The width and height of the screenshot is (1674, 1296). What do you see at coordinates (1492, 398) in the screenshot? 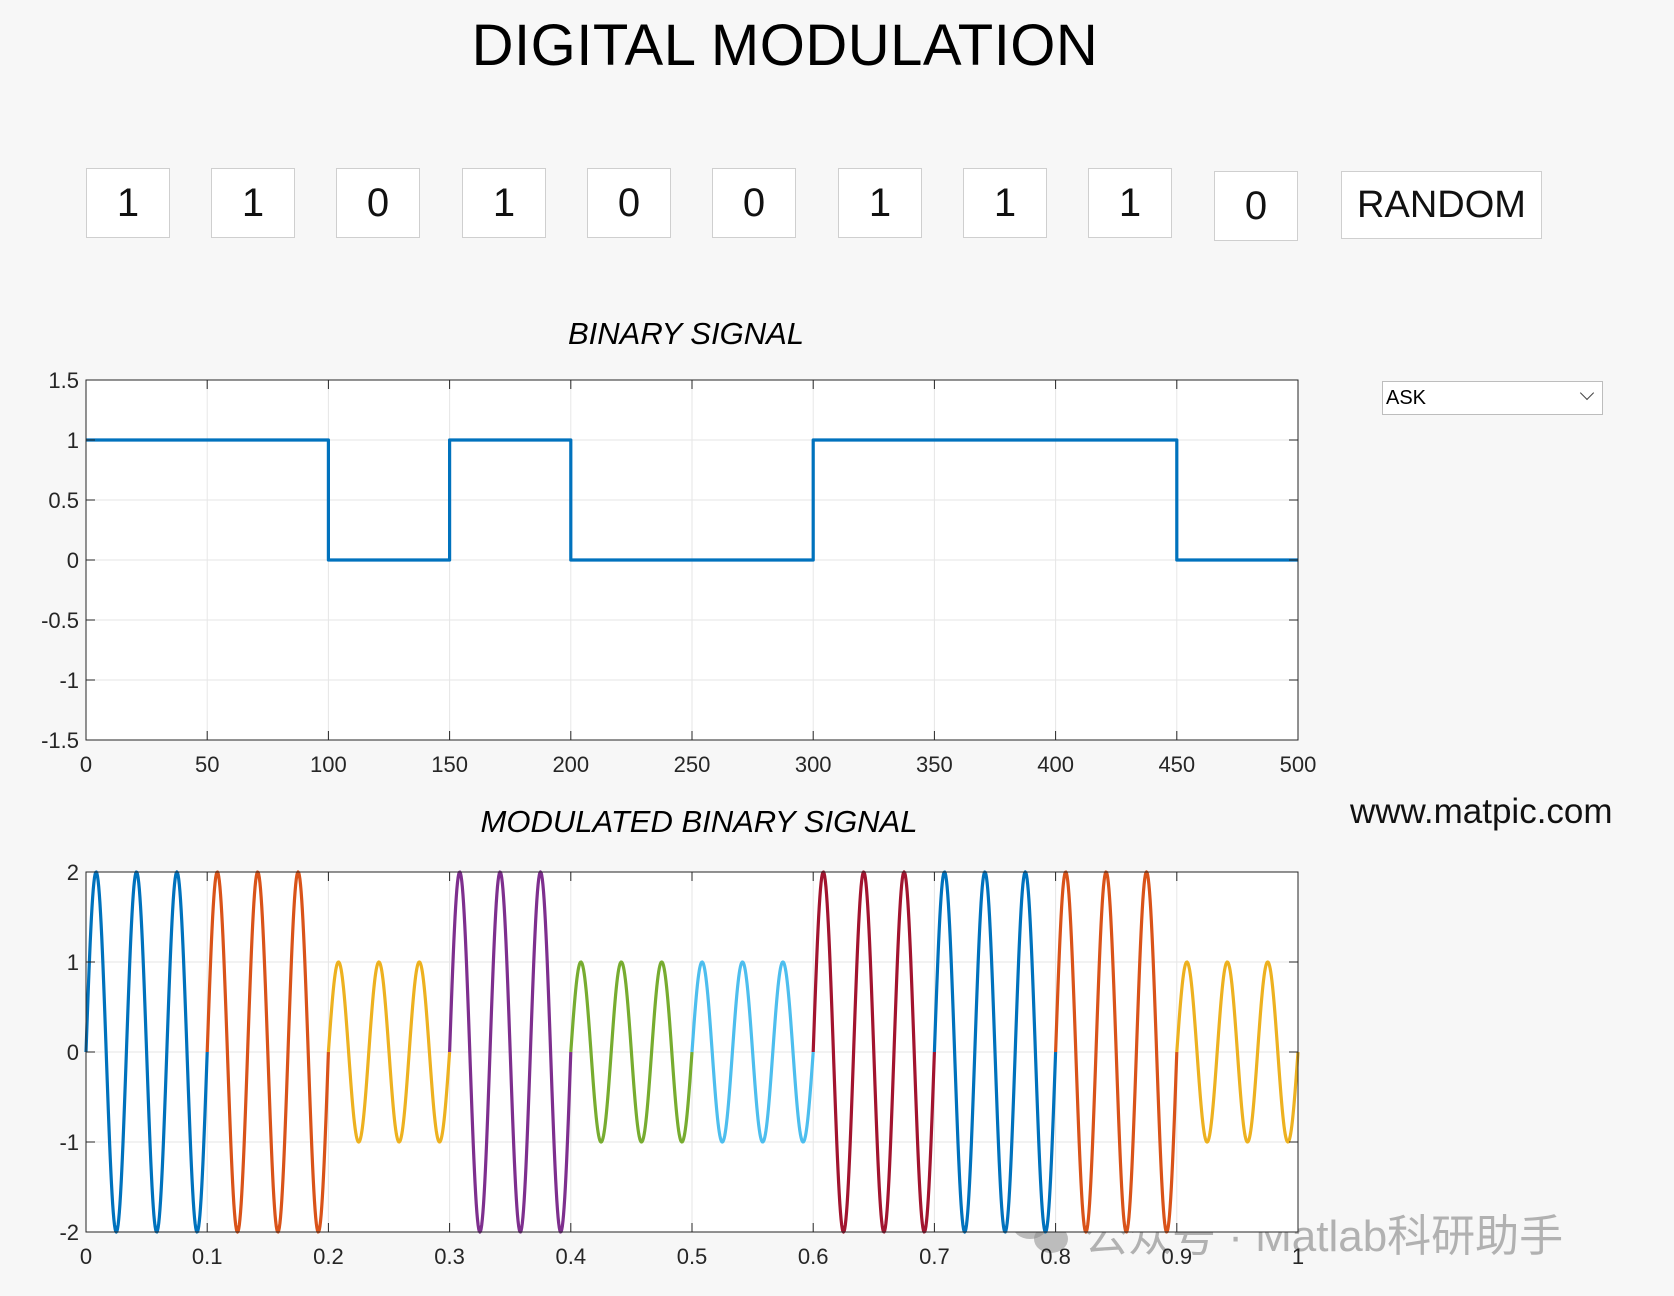
I see `modulation-type-select: ASK` at bounding box center [1492, 398].